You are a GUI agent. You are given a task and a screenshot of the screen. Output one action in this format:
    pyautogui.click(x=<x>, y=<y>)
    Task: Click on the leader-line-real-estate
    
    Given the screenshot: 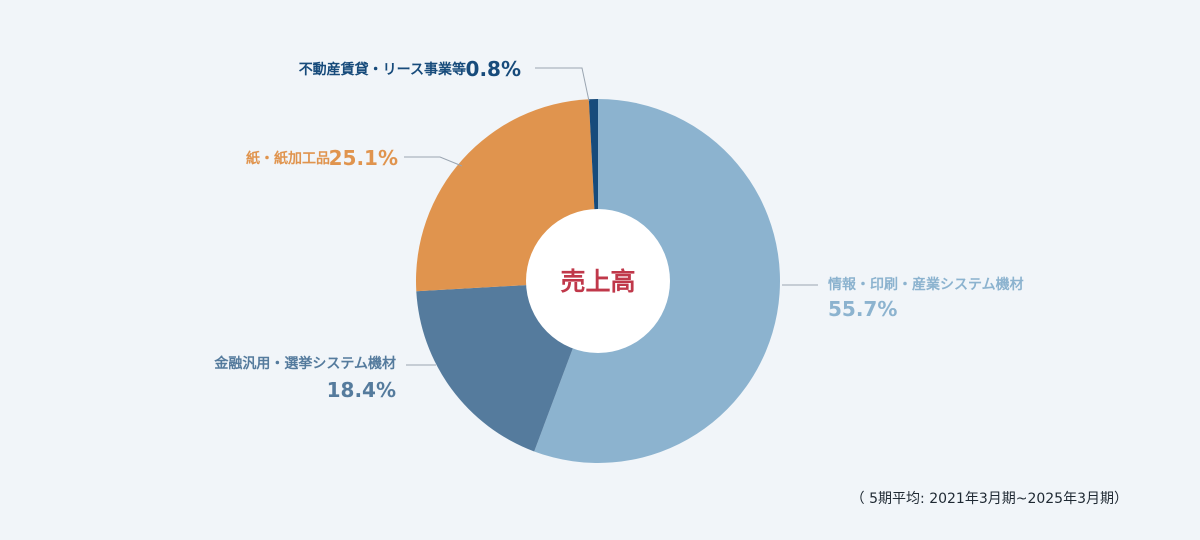 What is the action you would take?
    pyautogui.click(x=562, y=84)
    